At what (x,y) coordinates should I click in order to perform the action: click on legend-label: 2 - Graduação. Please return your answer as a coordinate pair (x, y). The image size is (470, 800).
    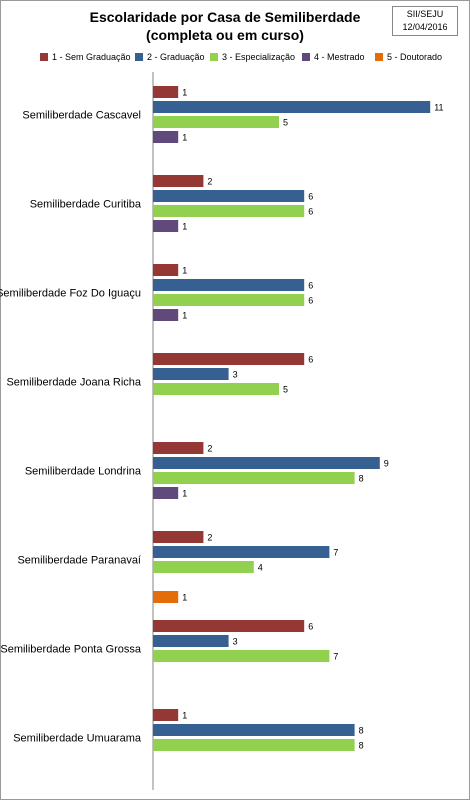
    Looking at the image, I should click on (176, 57).